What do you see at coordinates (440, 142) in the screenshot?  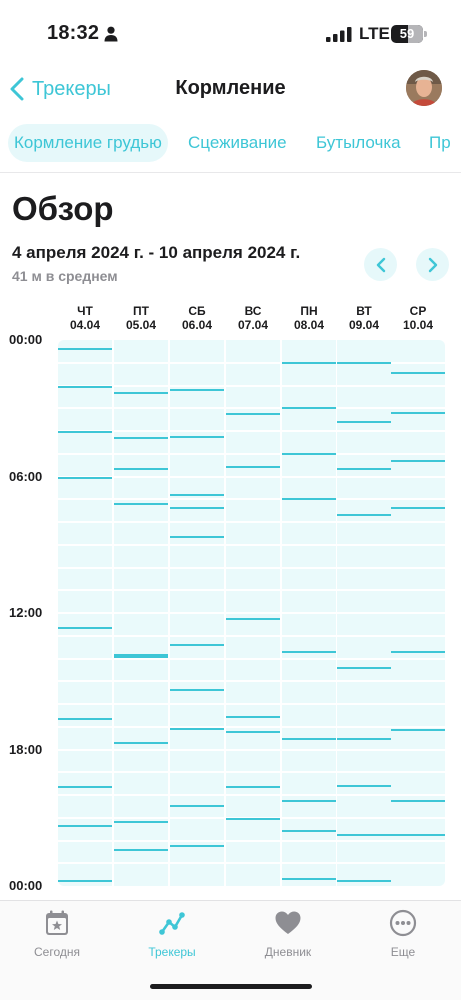 I see `tab-more-partial: Пр` at bounding box center [440, 142].